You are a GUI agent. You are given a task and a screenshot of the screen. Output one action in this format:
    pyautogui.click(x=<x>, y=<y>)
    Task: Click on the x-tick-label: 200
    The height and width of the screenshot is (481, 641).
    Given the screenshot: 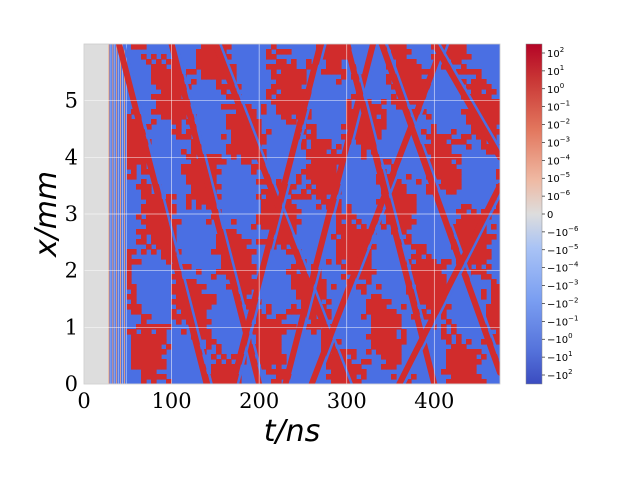 What is the action you would take?
    pyautogui.click(x=259, y=401)
    